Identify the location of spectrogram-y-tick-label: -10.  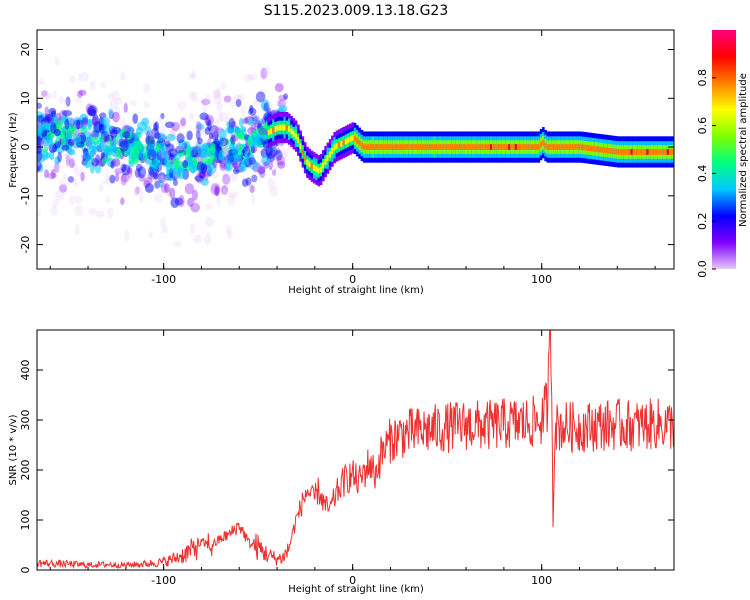
(25, 196).